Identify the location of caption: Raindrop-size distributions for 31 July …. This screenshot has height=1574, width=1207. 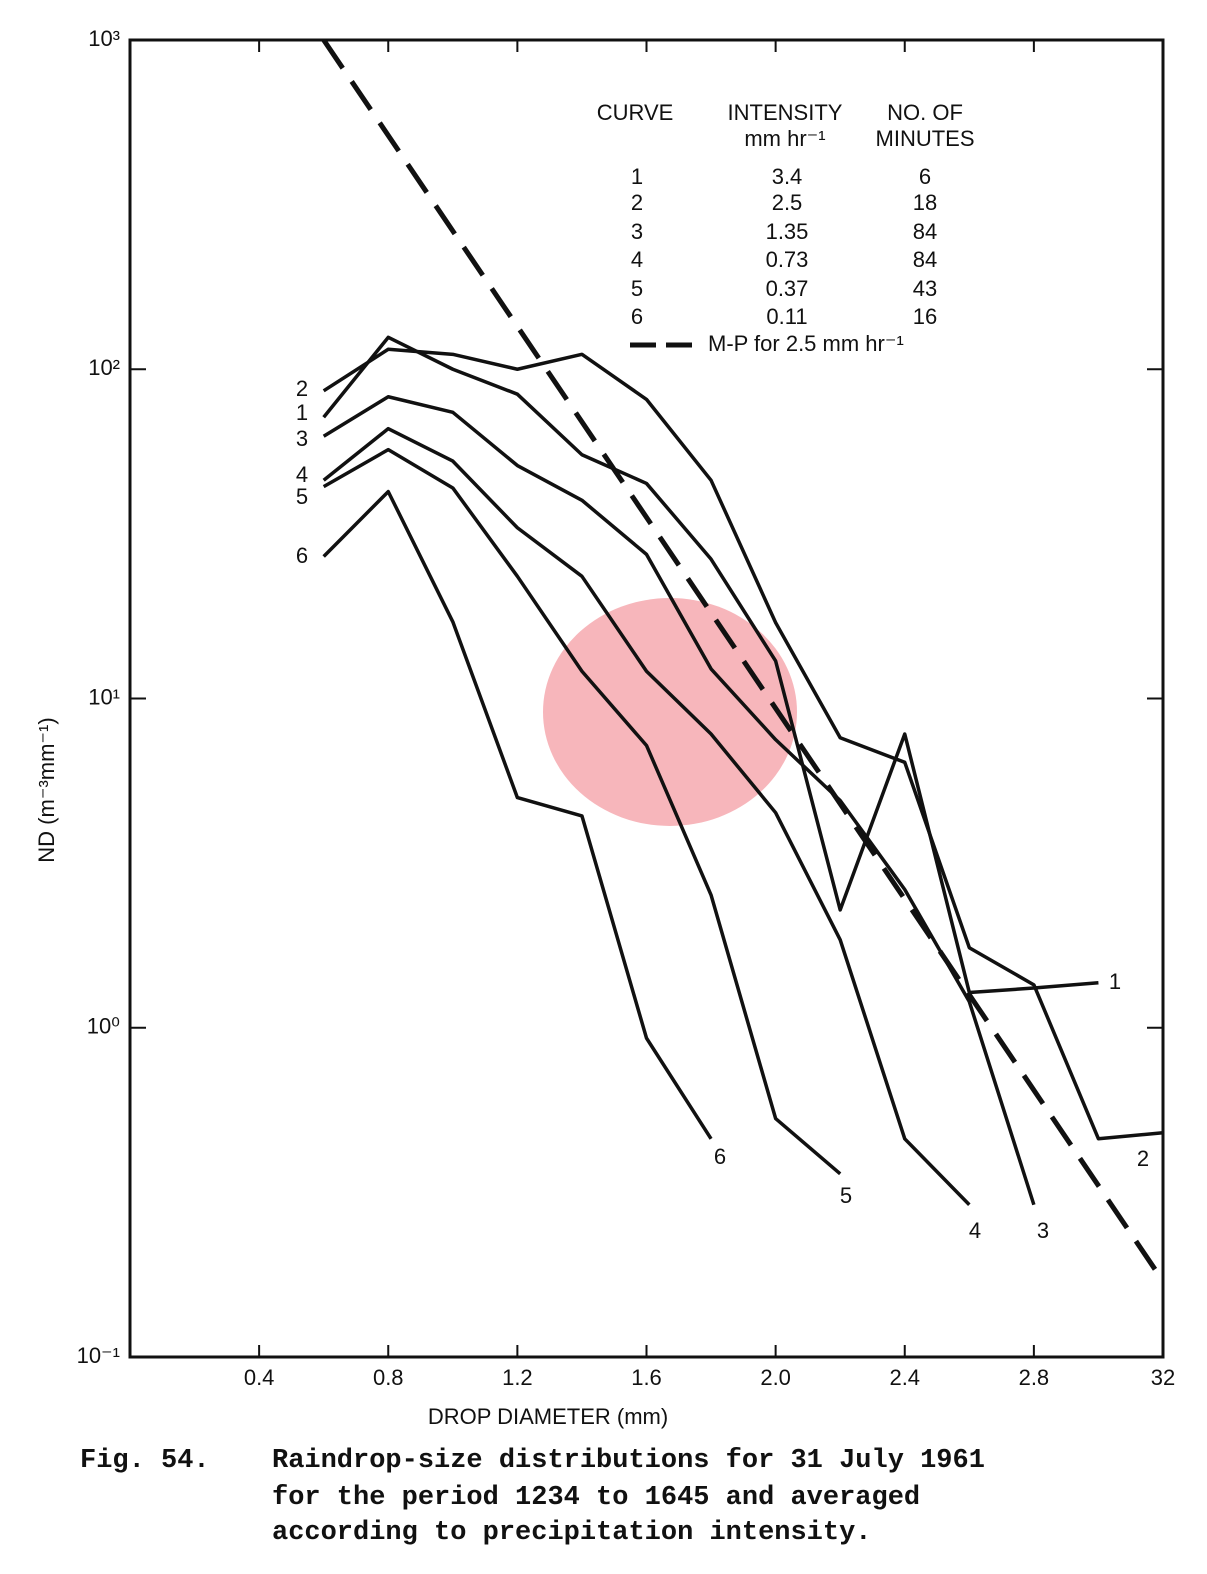
(628, 1461).